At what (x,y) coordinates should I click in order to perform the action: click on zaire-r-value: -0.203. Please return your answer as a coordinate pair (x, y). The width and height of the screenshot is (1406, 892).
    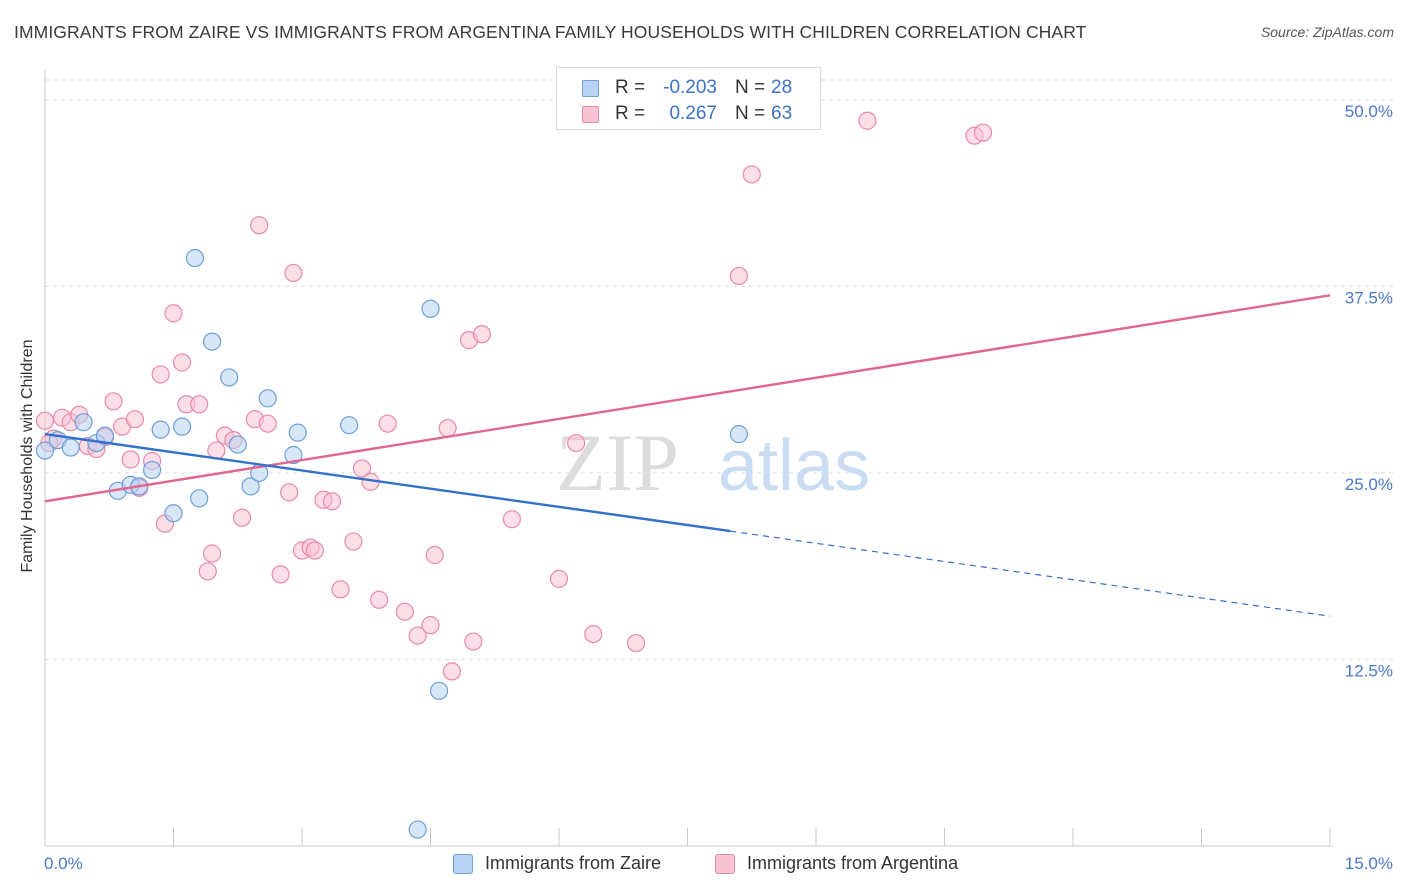
    Looking at the image, I should click on (690, 87).